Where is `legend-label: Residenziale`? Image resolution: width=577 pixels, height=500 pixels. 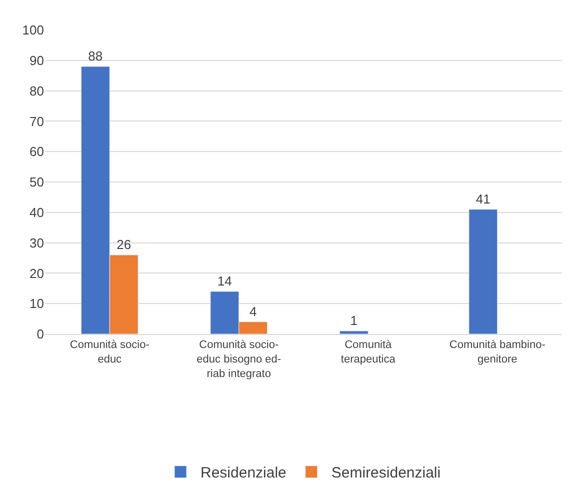 legend-label: Residenziale is located at coordinates (243, 473).